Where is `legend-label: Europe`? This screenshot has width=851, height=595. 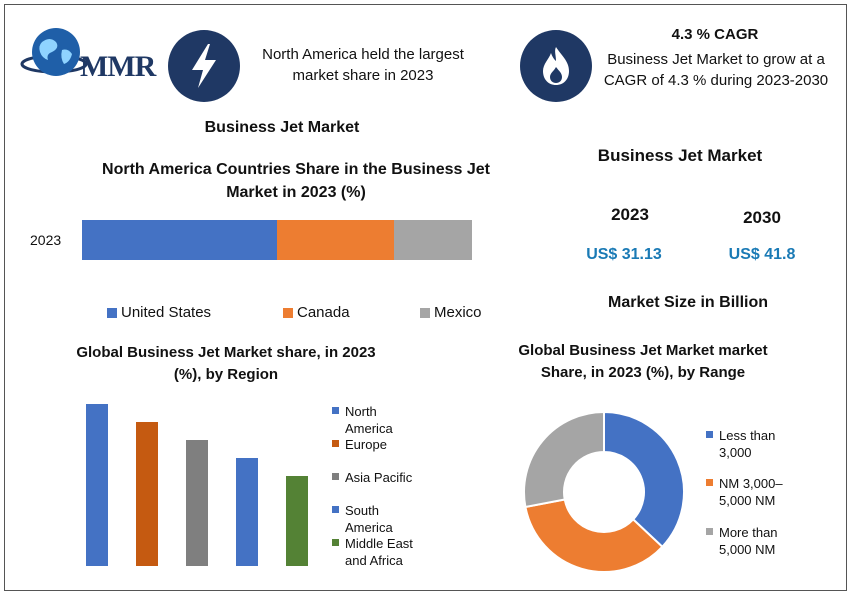
legend-label: Europe is located at coordinates (366, 444).